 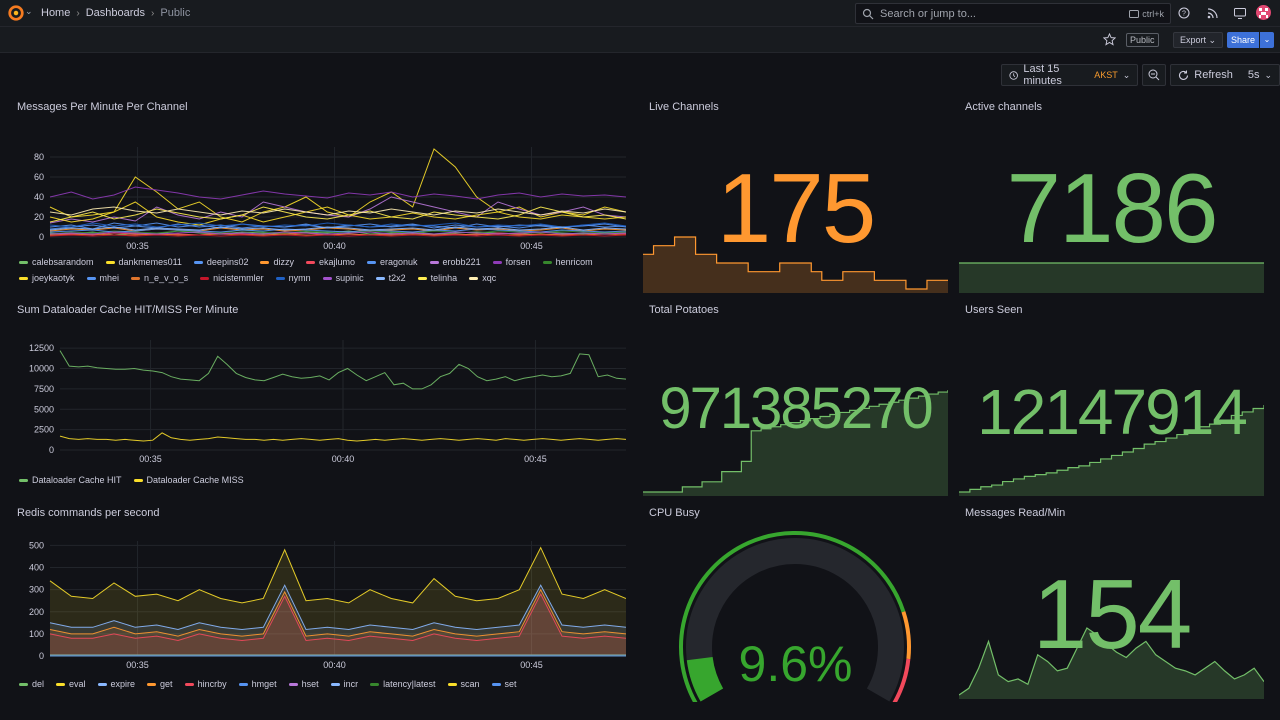 What do you see at coordinates (463, 684) in the screenshot?
I see `legend-item: scan` at bounding box center [463, 684].